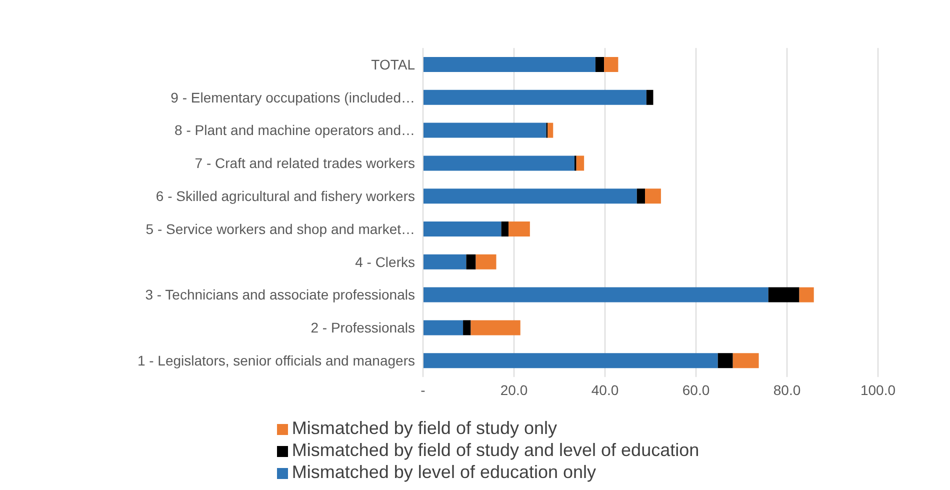 This screenshot has width=950, height=490. I want to click on y-tick-label: 6 - Skilled agricultural and fishery workers, so click(285, 196).